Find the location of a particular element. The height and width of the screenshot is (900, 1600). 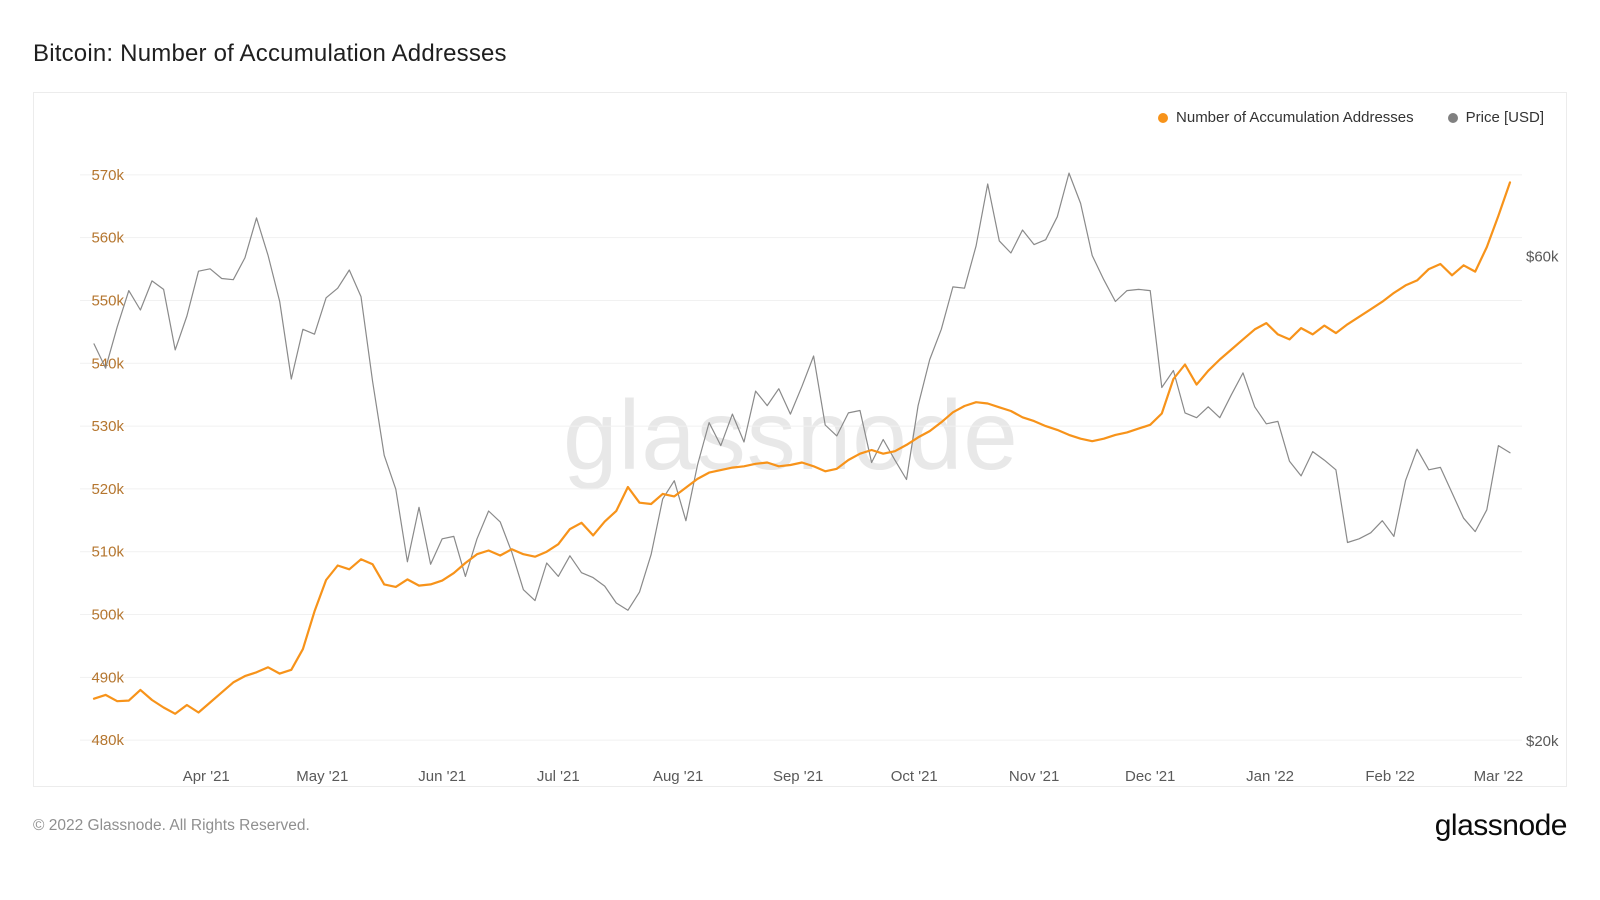

x-axis-tick-label: Dec '21 is located at coordinates (1150, 776).